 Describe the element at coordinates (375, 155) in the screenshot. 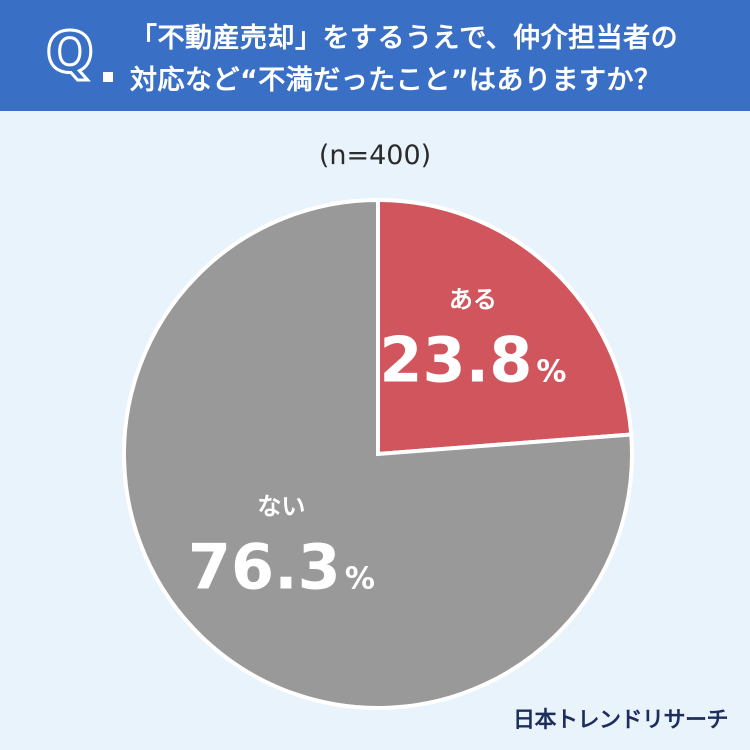

I see `sample-size-label: (n=400)` at that location.